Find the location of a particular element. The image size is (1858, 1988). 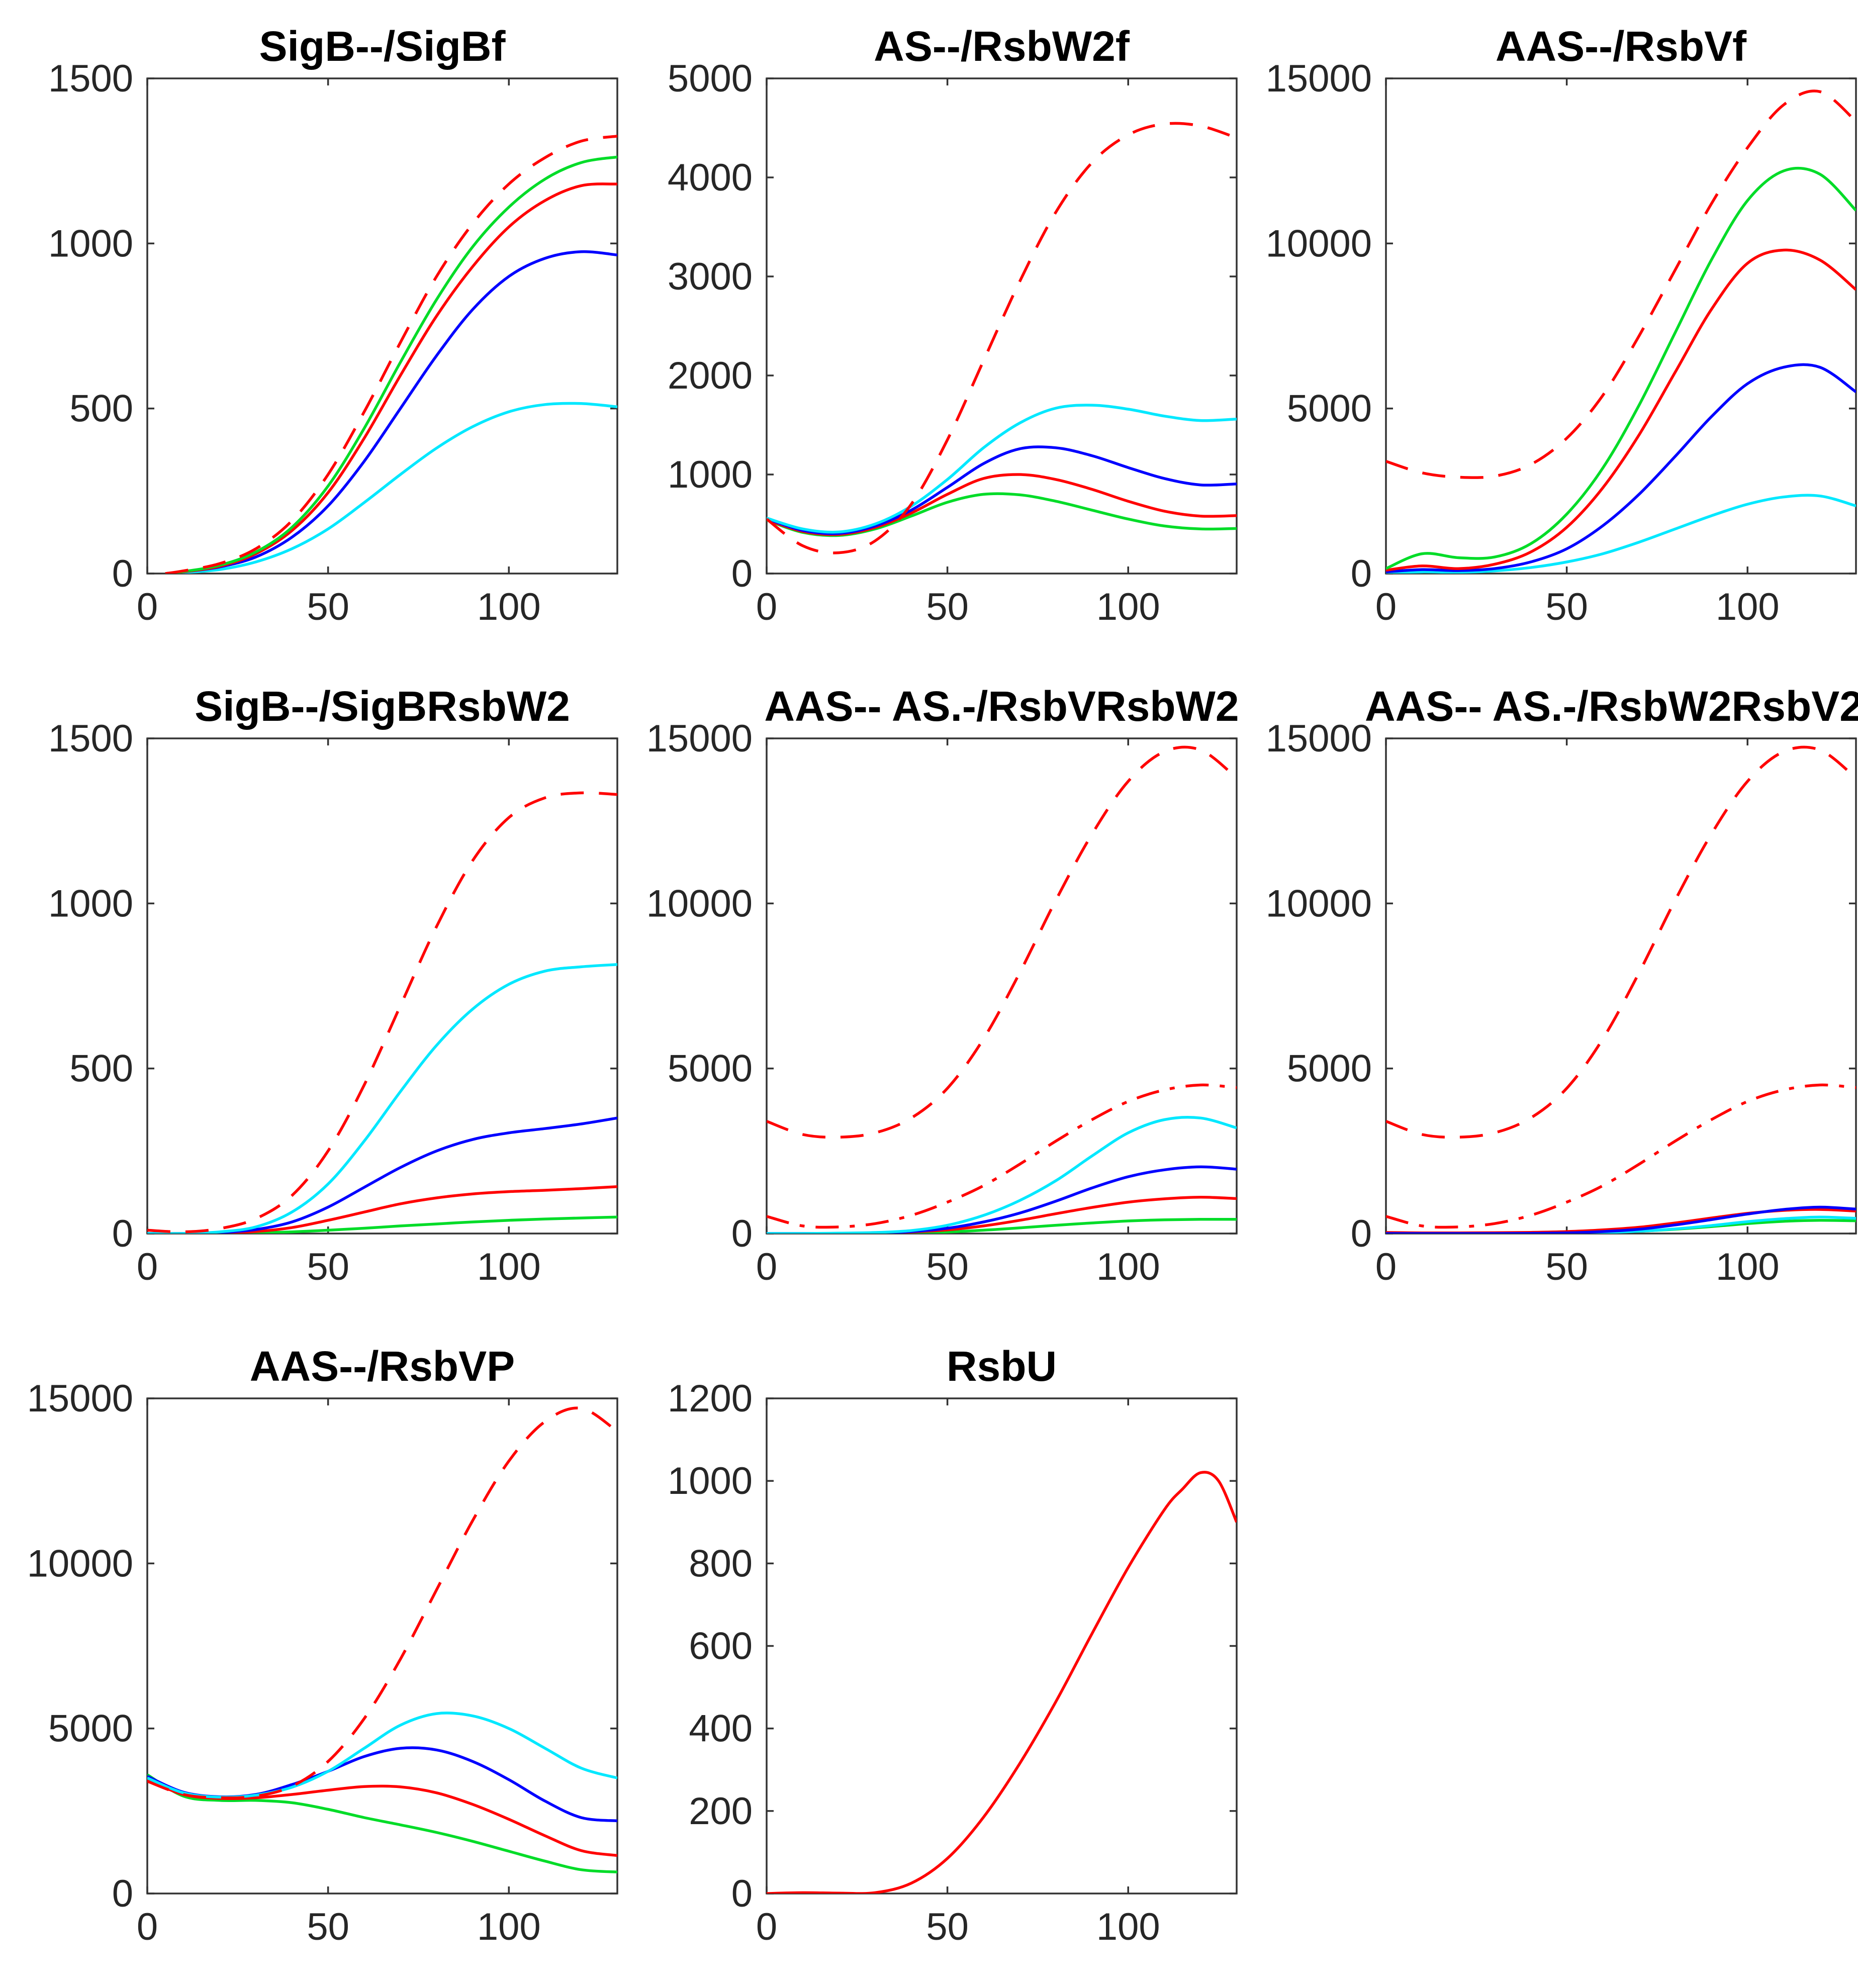

subplot-aas-rsbvp: AAS--/RsbVP 0 50 100 0 5000 10000 15000 is located at coordinates (329, 1658).